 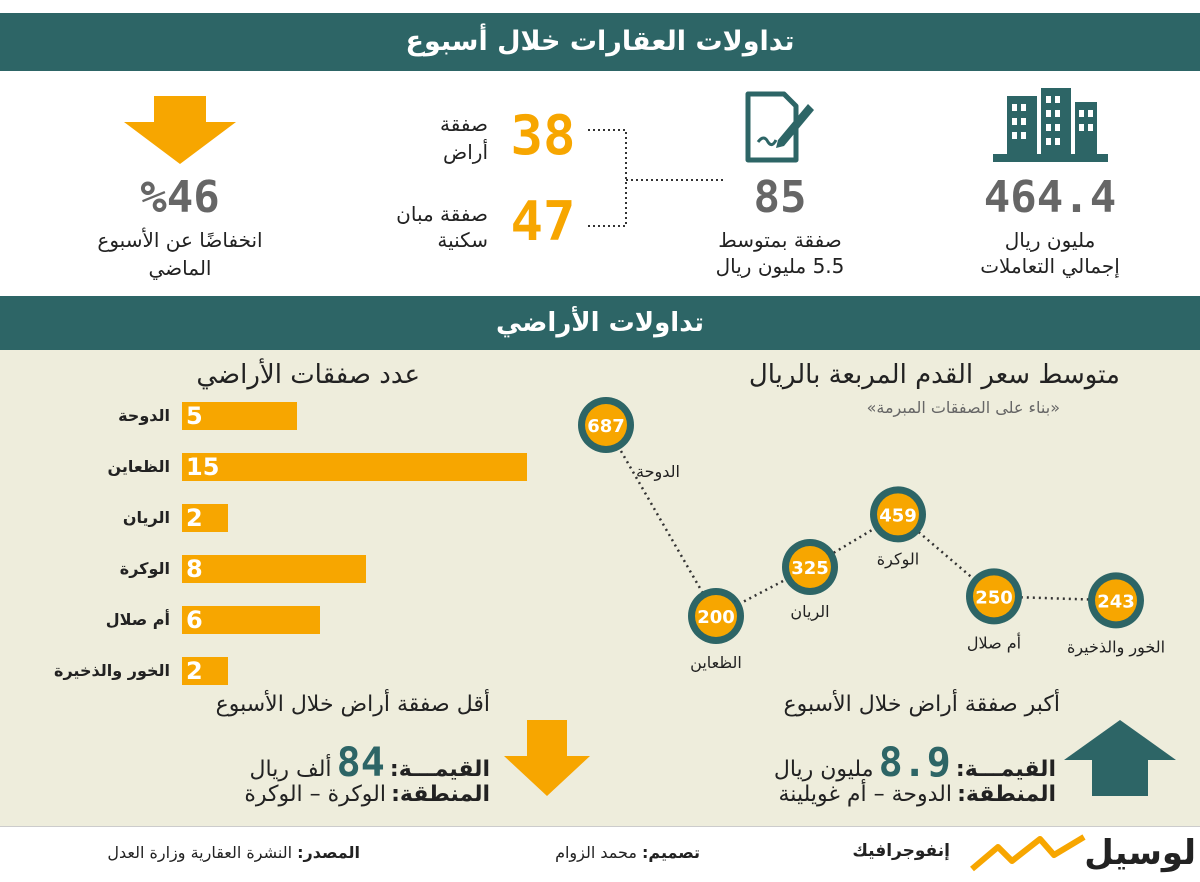 What do you see at coordinates (464, 124) in the screenshot?
I see `land-line1: صفقة` at bounding box center [464, 124].